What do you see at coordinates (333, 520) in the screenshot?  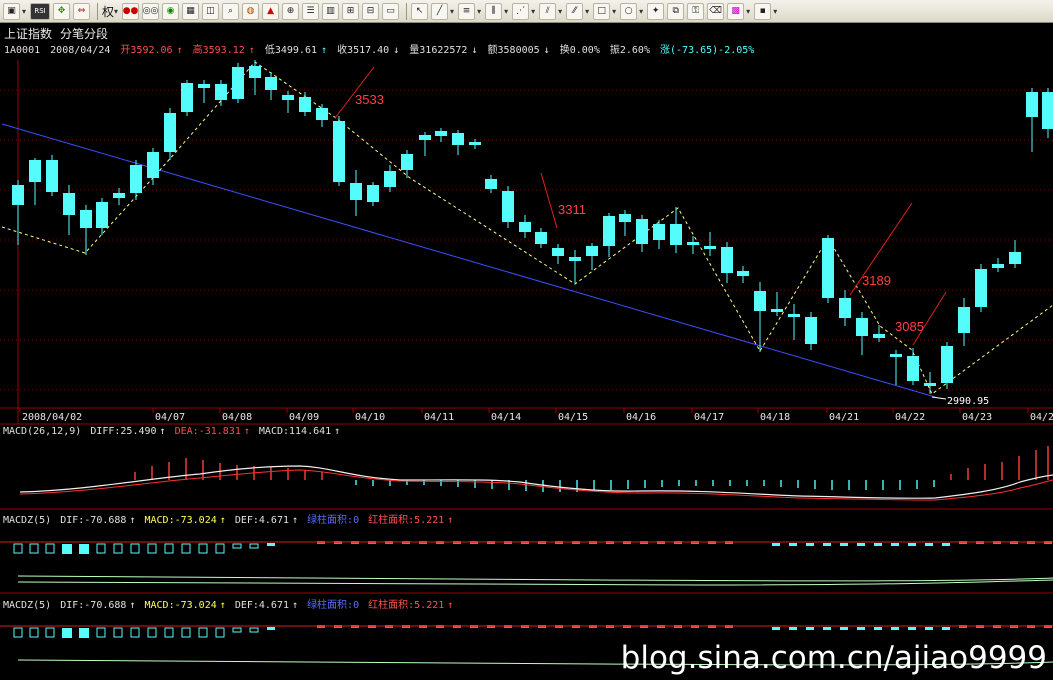 I see `macdz1-green-area: 绿柱面积:0` at bounding box center [333, 520].